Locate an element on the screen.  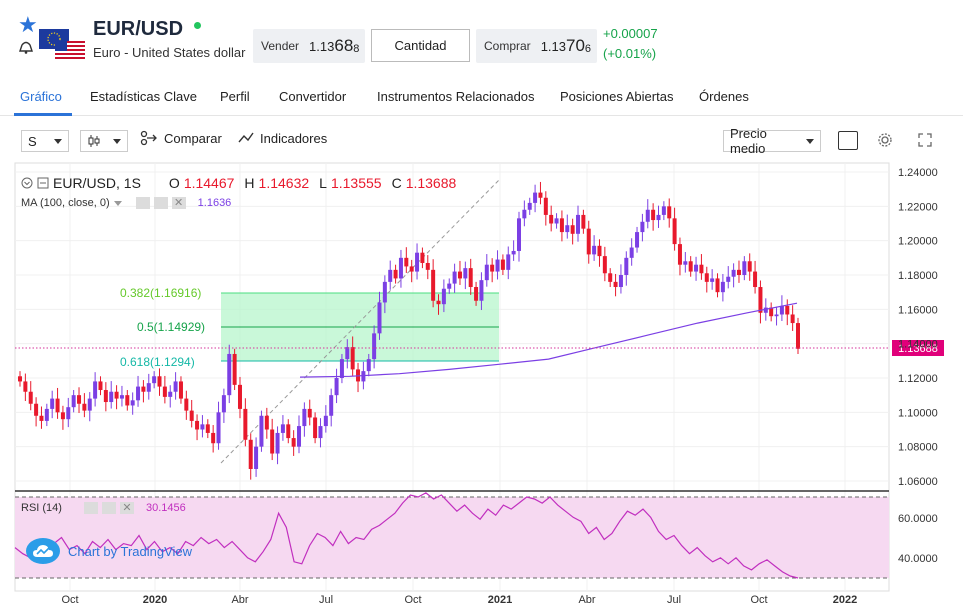
interval-select: S is located at coordinates (45, 141).